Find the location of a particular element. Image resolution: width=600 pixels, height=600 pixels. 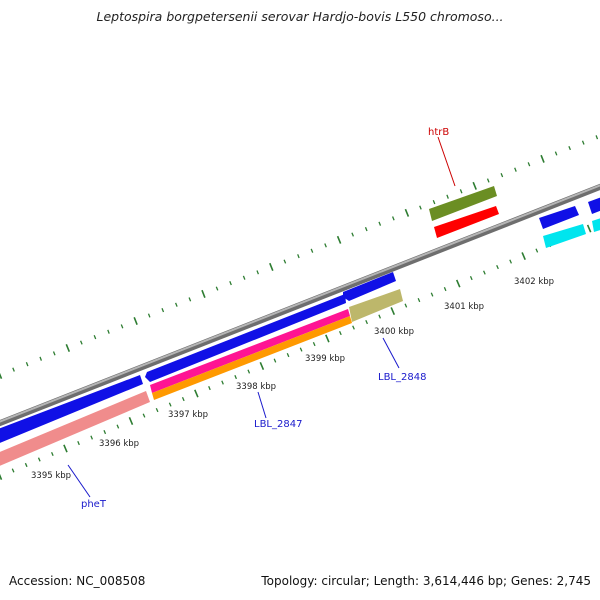

cds-feature-salmon-phet is located at coordinates (75, 430).